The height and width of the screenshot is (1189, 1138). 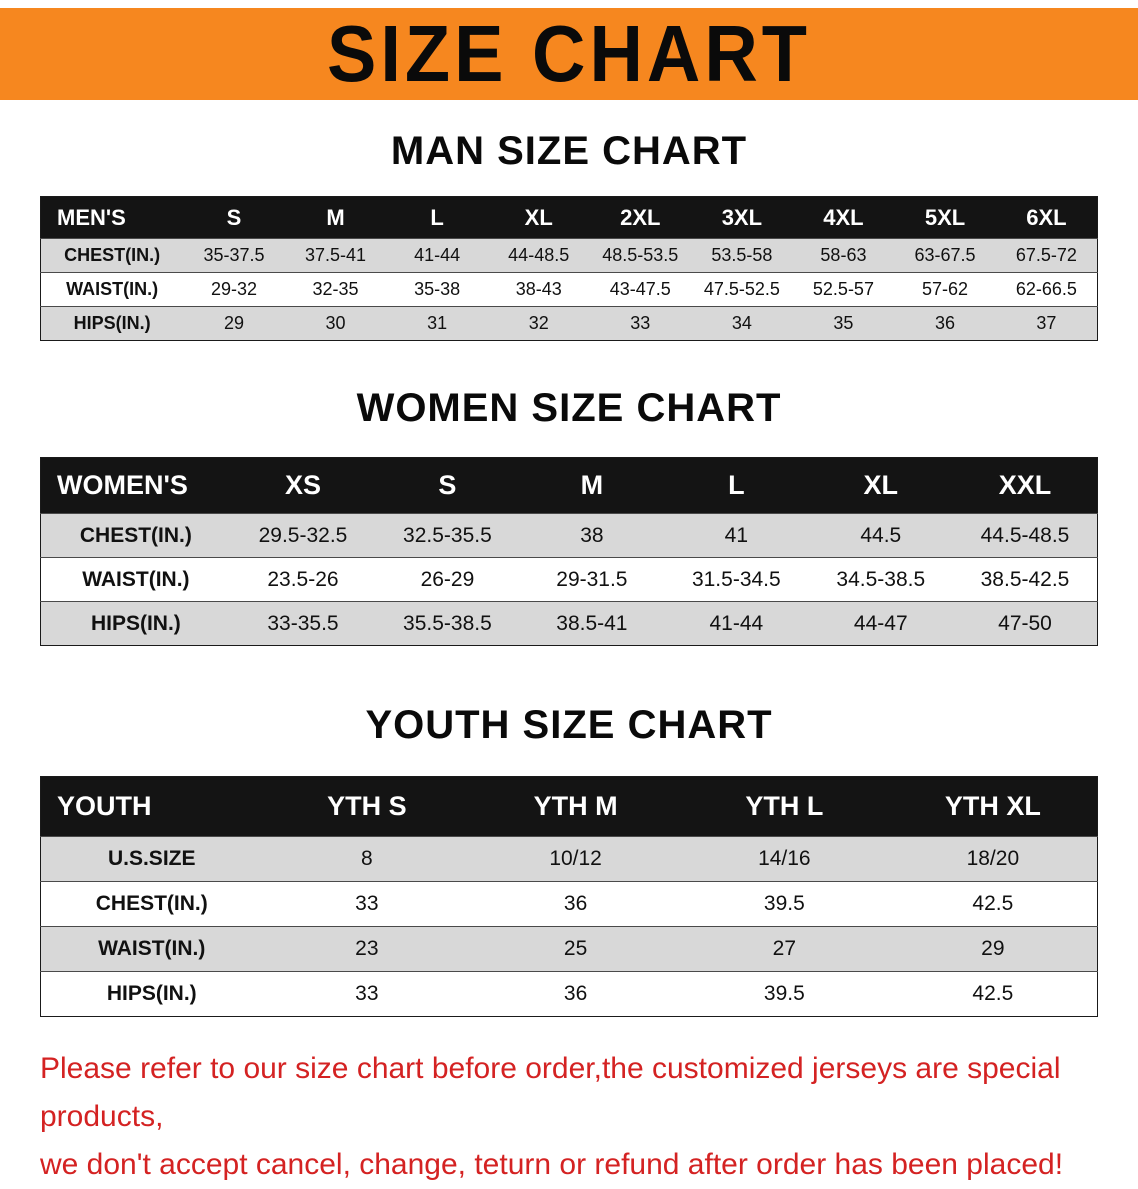 I want to click on measurement-value-cell: 38.5-42.5, so click(x=1025, y=579).